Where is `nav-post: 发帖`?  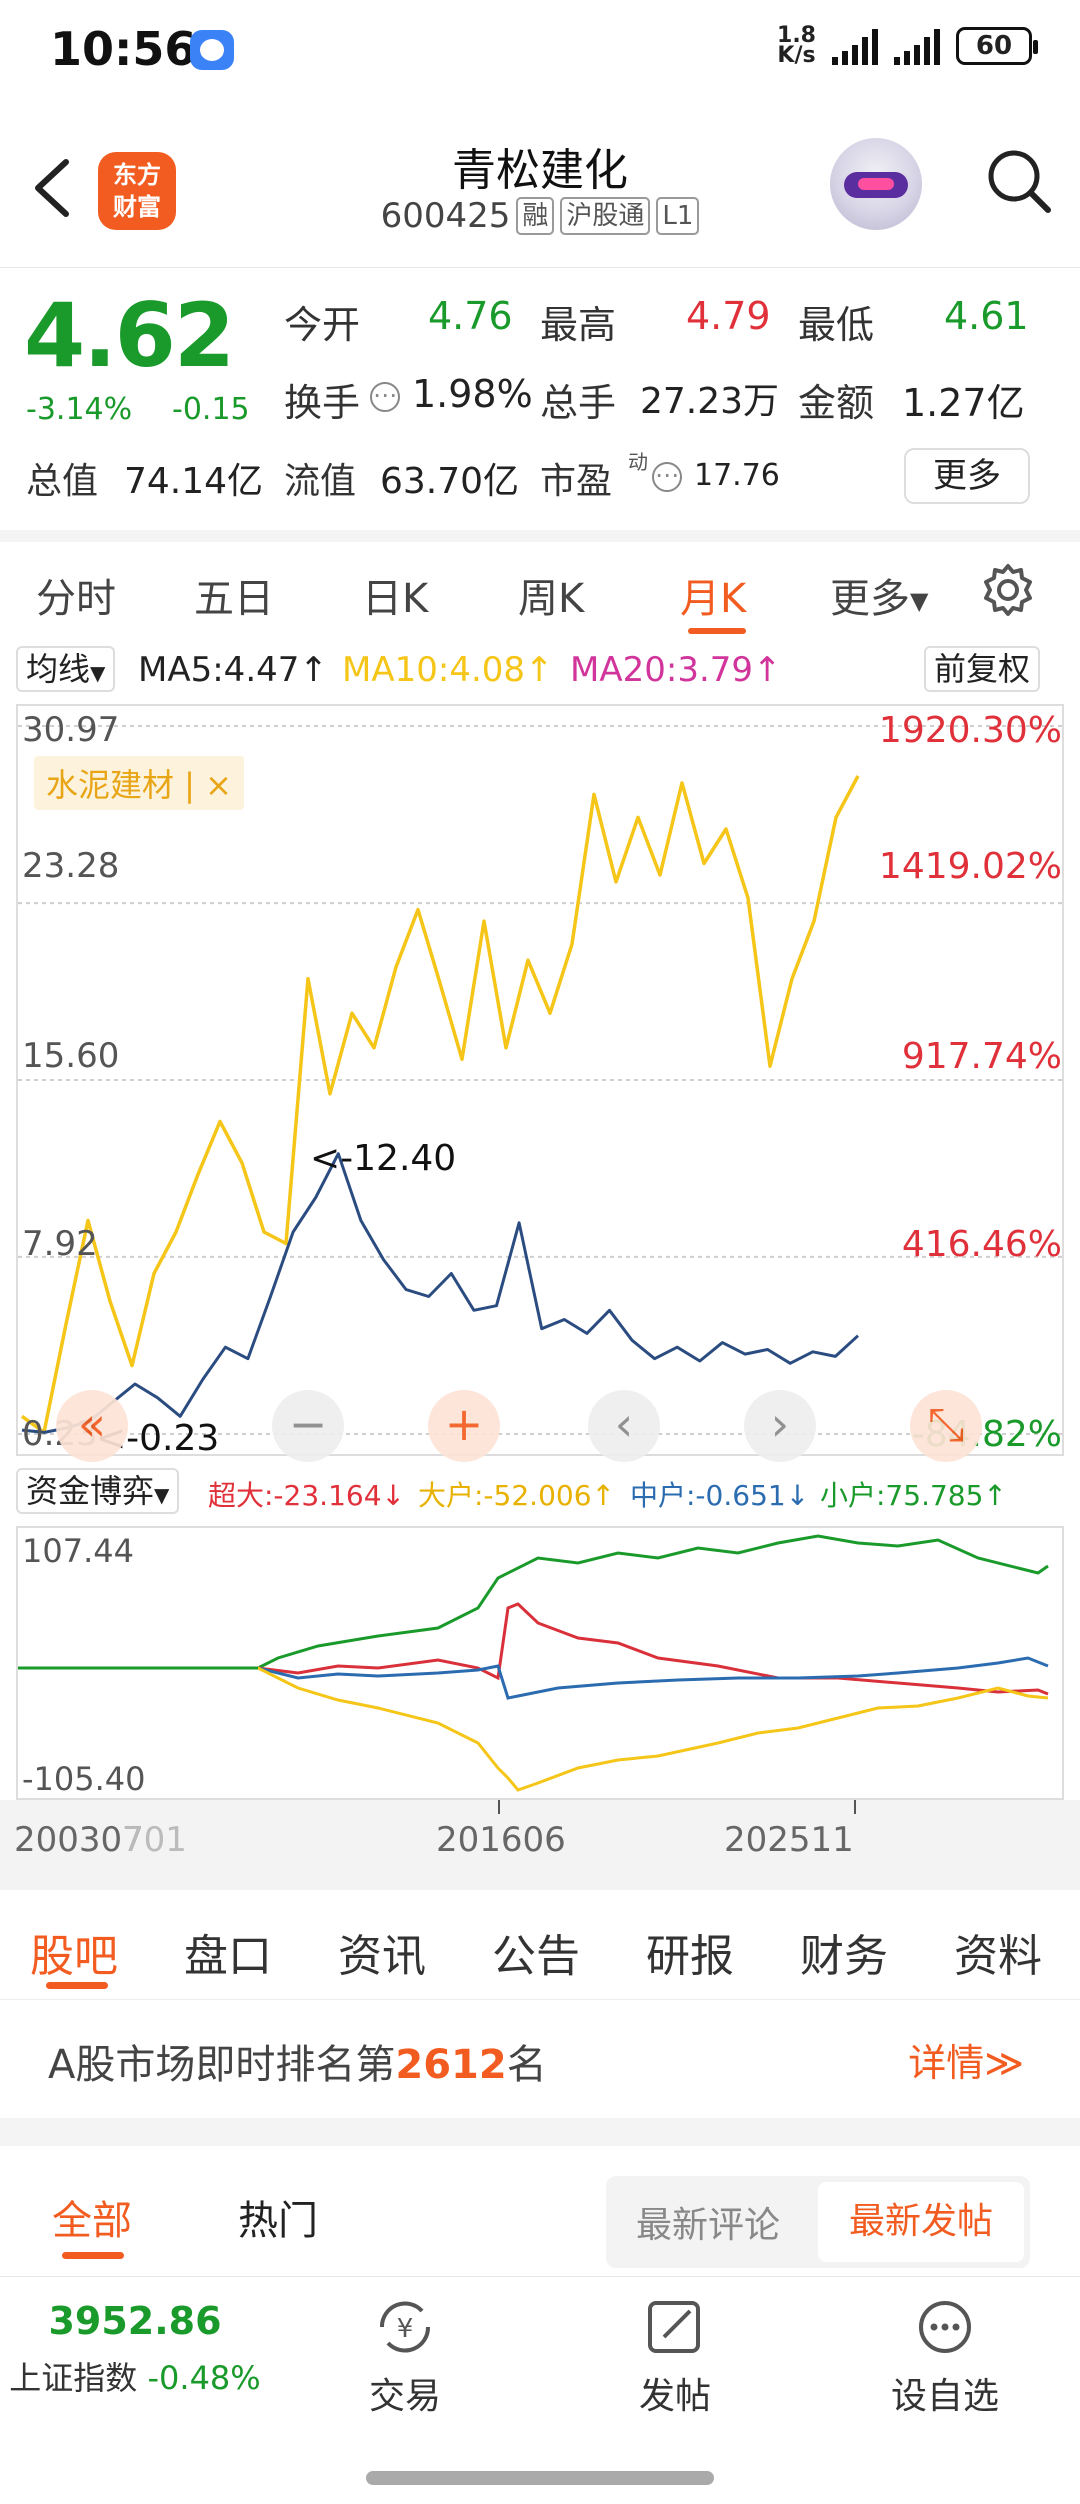
nav-post: 发帖 is located at coordinates (675, 2358).